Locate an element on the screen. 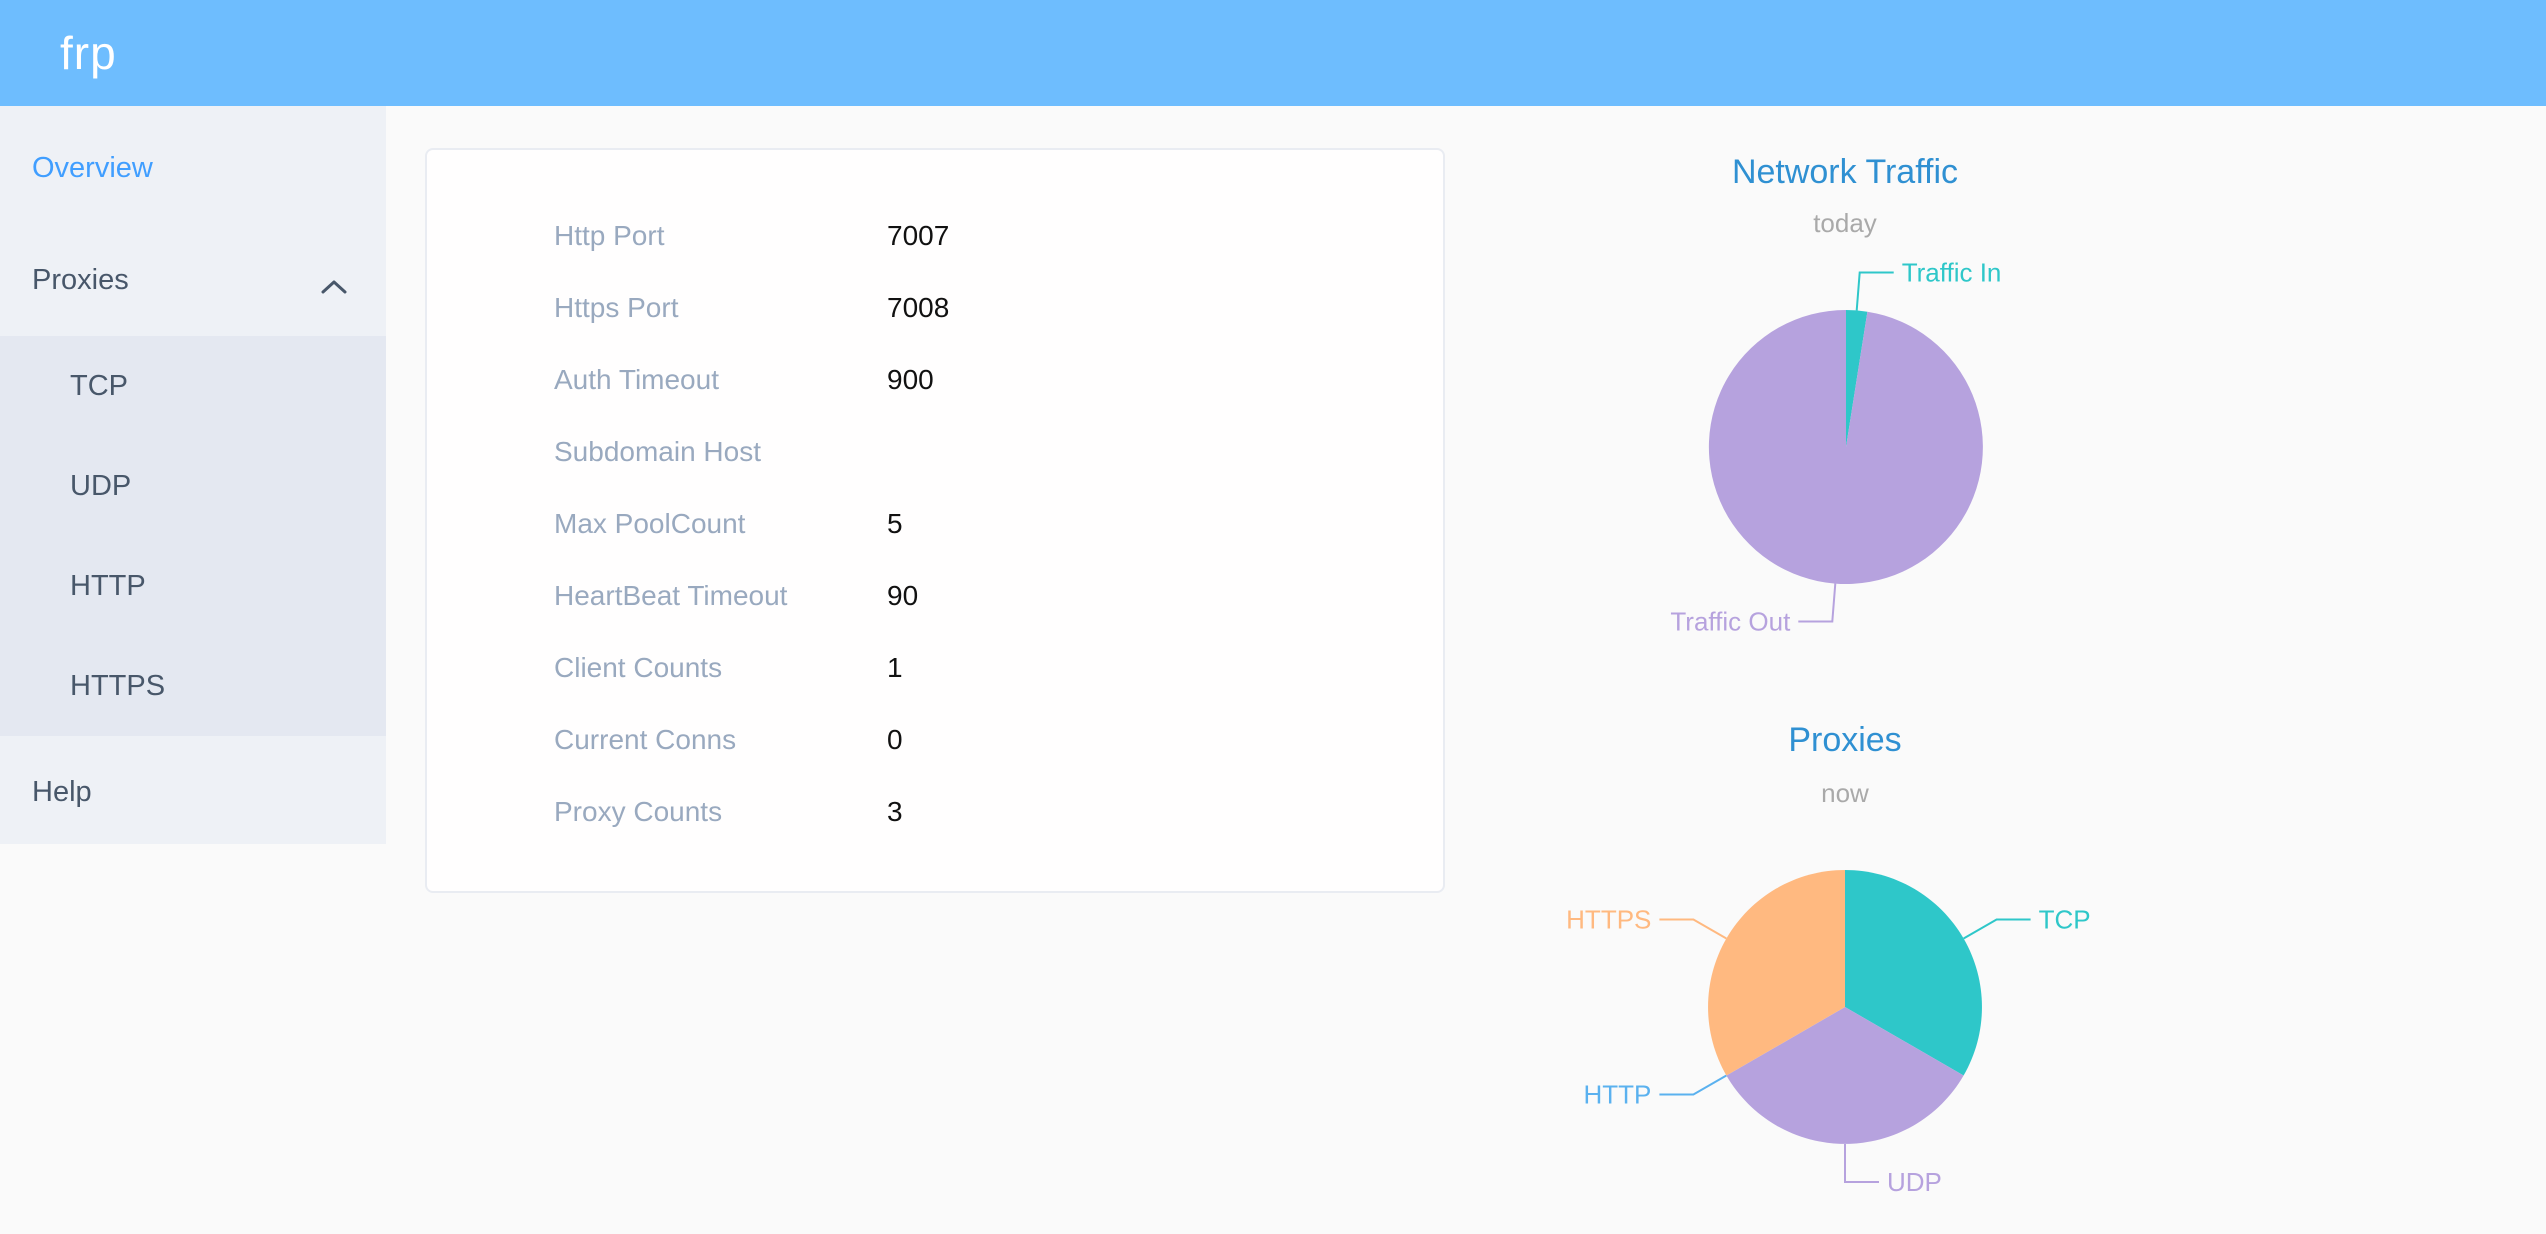 The image size is (2546, 1234). config-label: Http Port is located at coordinates (609, 235).